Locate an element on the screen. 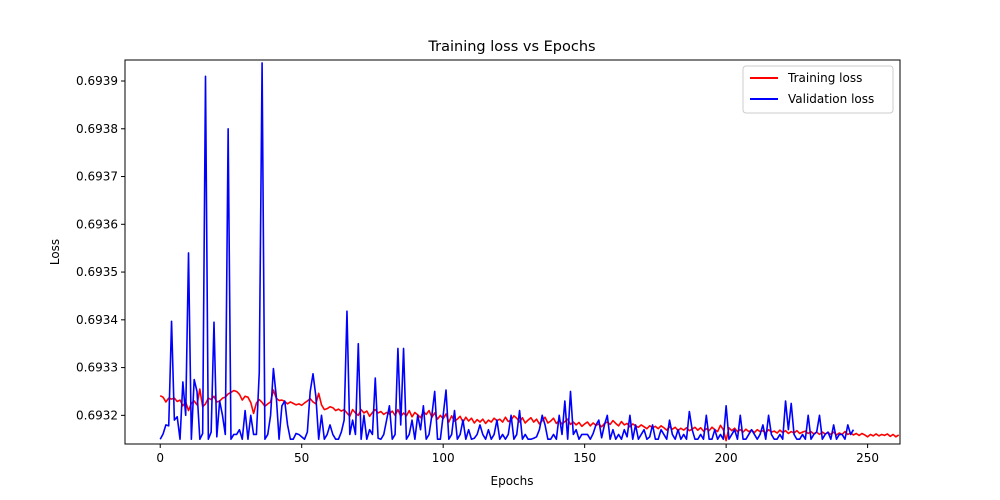 The width and height of the screenshot is (1000, 500). y-tick-label: 0.6932 is located at coordinates (97, 415).